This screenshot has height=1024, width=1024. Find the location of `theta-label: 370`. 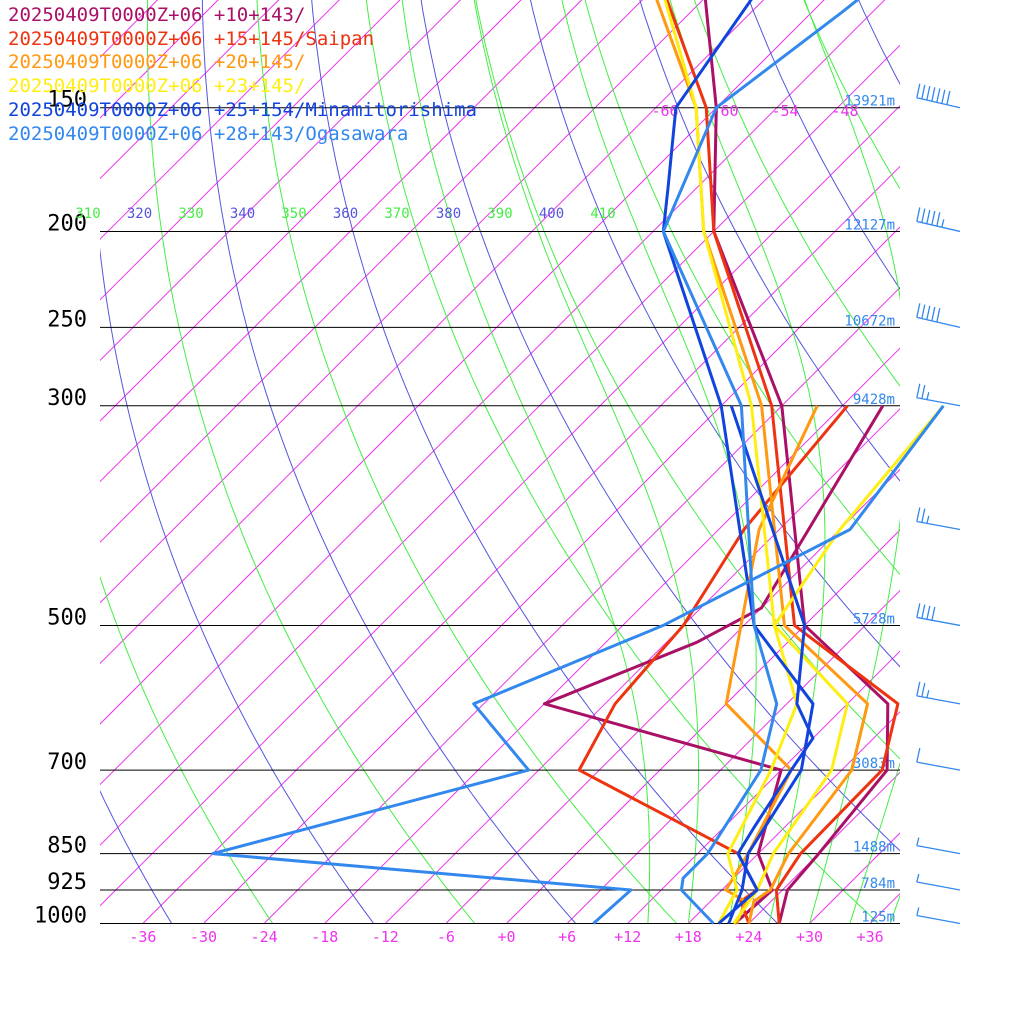

theta-label: 370 is located at coordinates (396, 214).